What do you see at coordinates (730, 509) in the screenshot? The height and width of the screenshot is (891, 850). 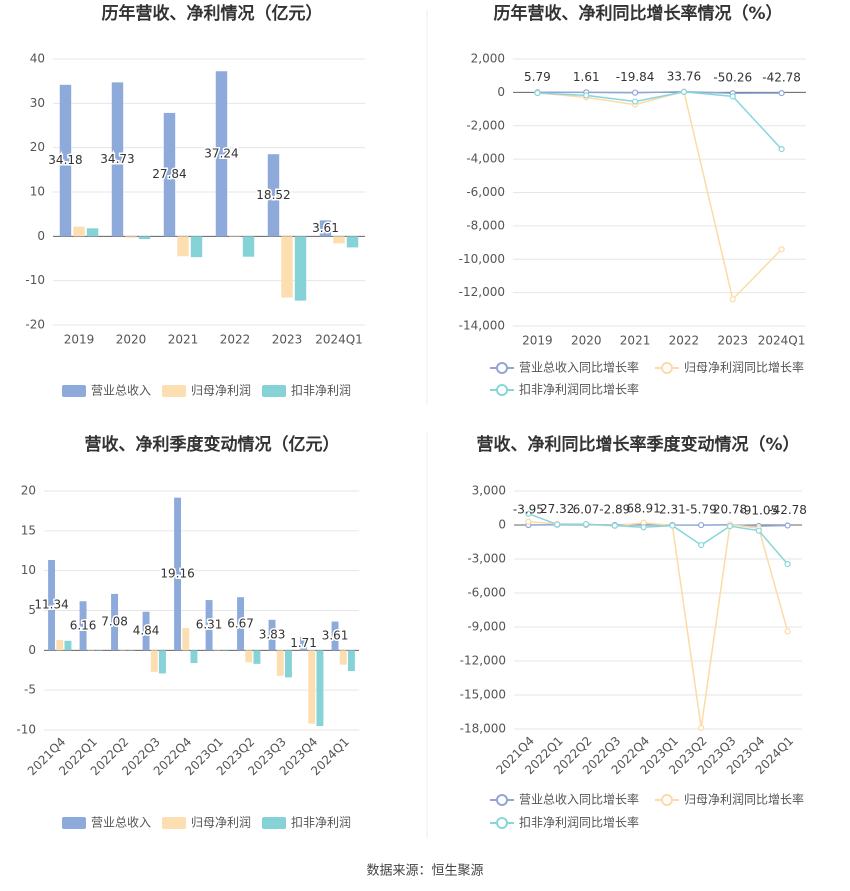 I see `data-label: 20.78` at bounding box center [730, 509].